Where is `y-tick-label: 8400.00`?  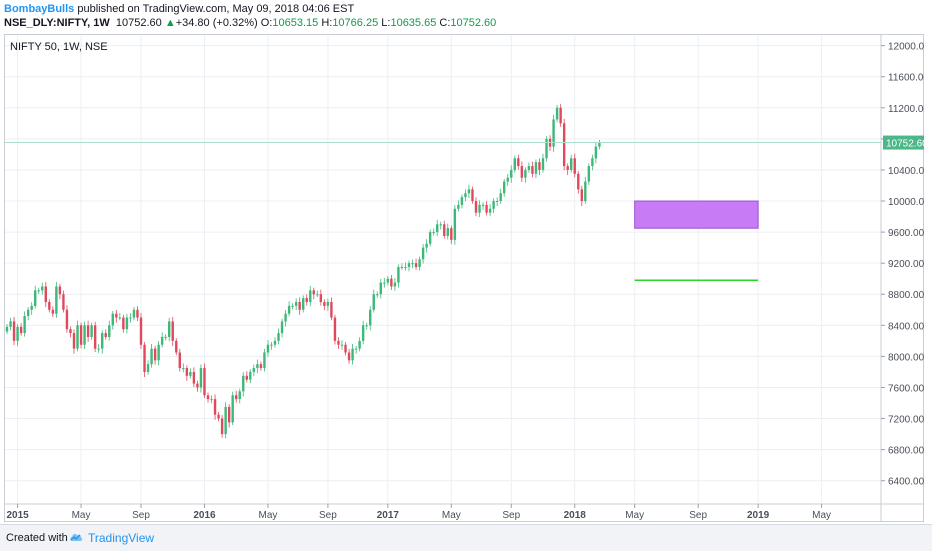 y-tick-label: 8400.00 is located at coordinates (906, 326).